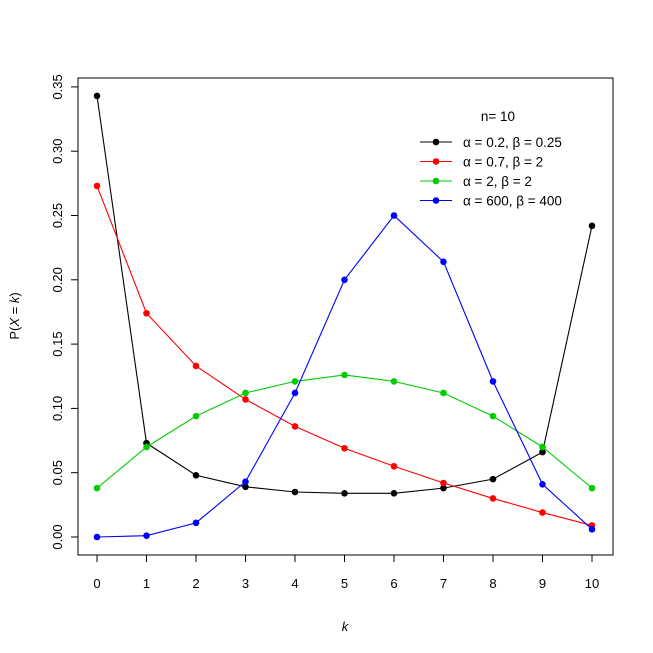 This screenshot has width=653, height=653. I want to click on x-tick-label: 6, so click(393, 583).